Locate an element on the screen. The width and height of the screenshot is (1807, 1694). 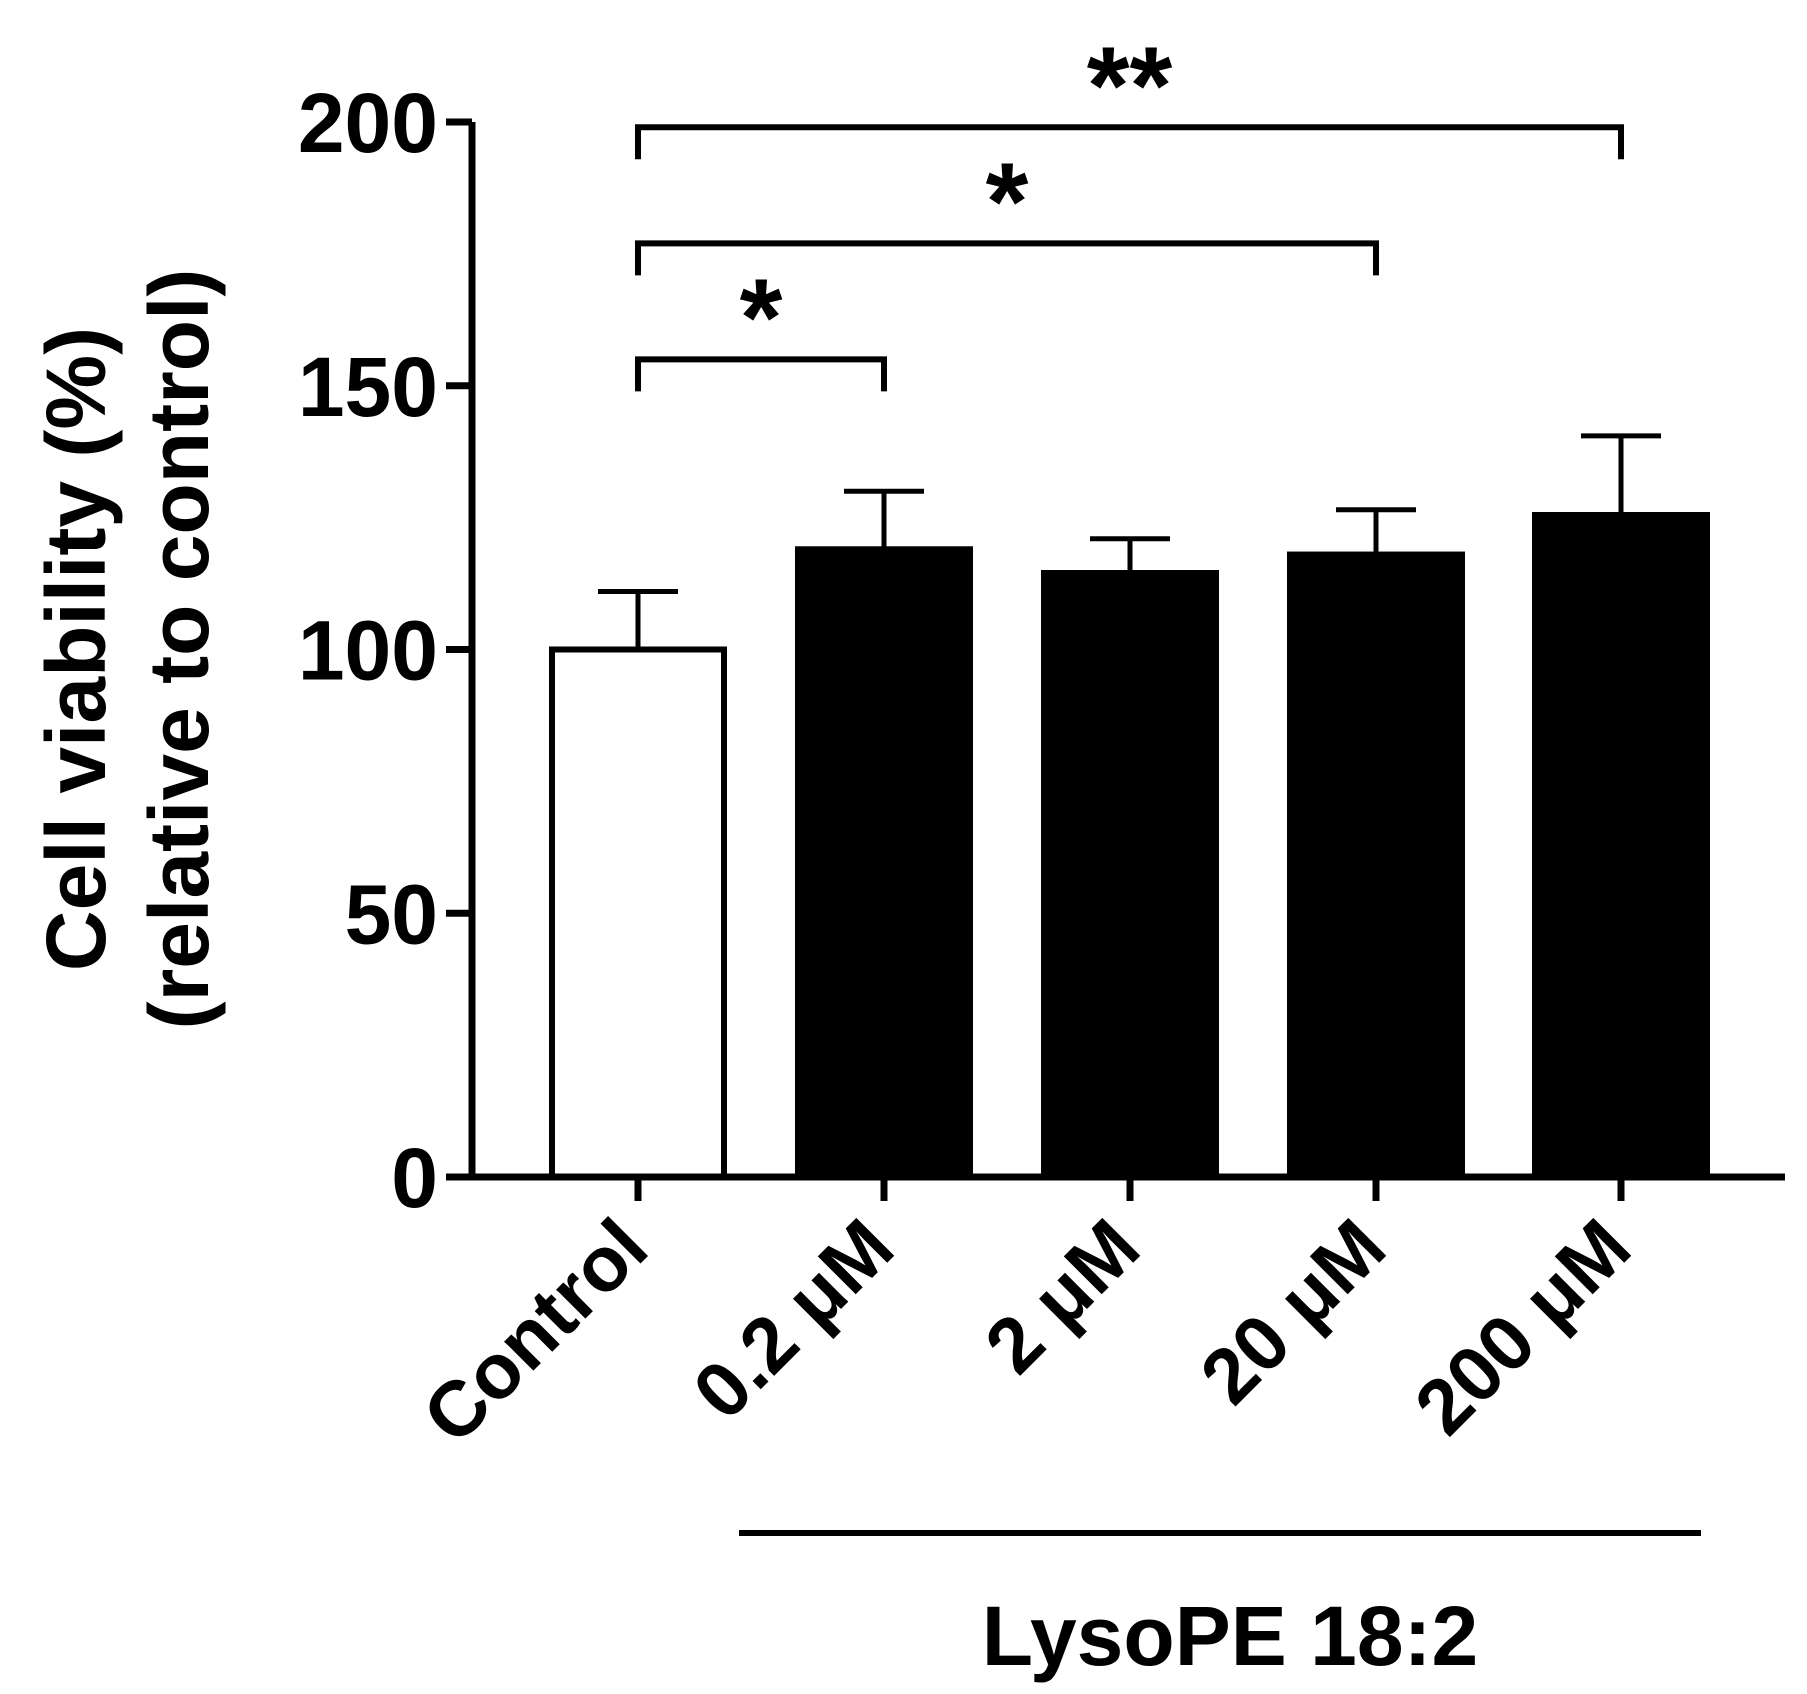
x-tick-label: 200 μM is located at coordinates (1522, 1326).